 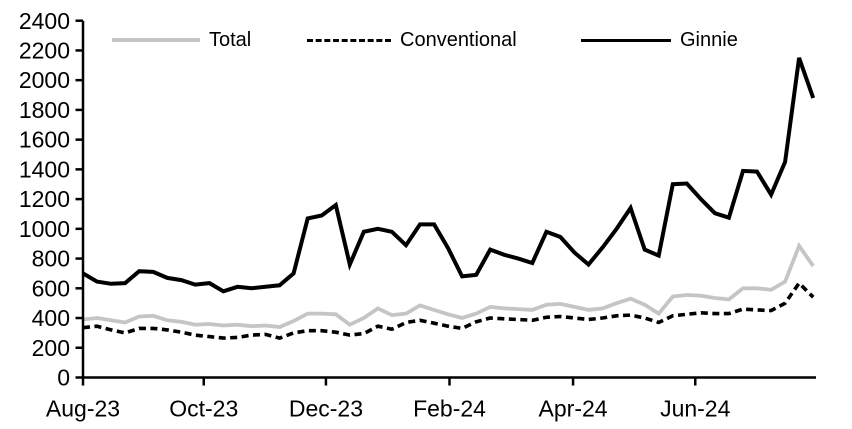 What do you see at coordinates (448, 310) in the screenshot?
I see `series-line-conventional` at bounding box center [448, 310].